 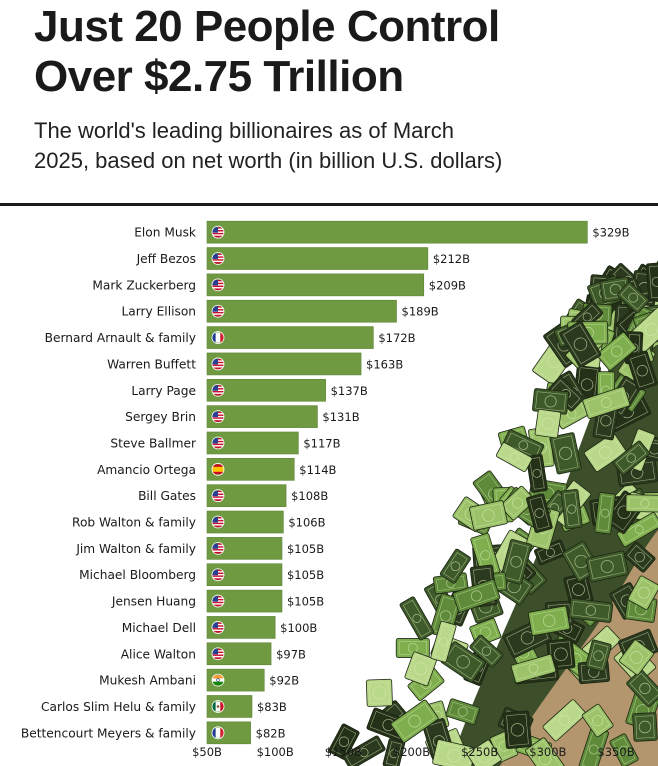 I want to click on category-label: Amancio Ortega, so click(x=146, y=470).